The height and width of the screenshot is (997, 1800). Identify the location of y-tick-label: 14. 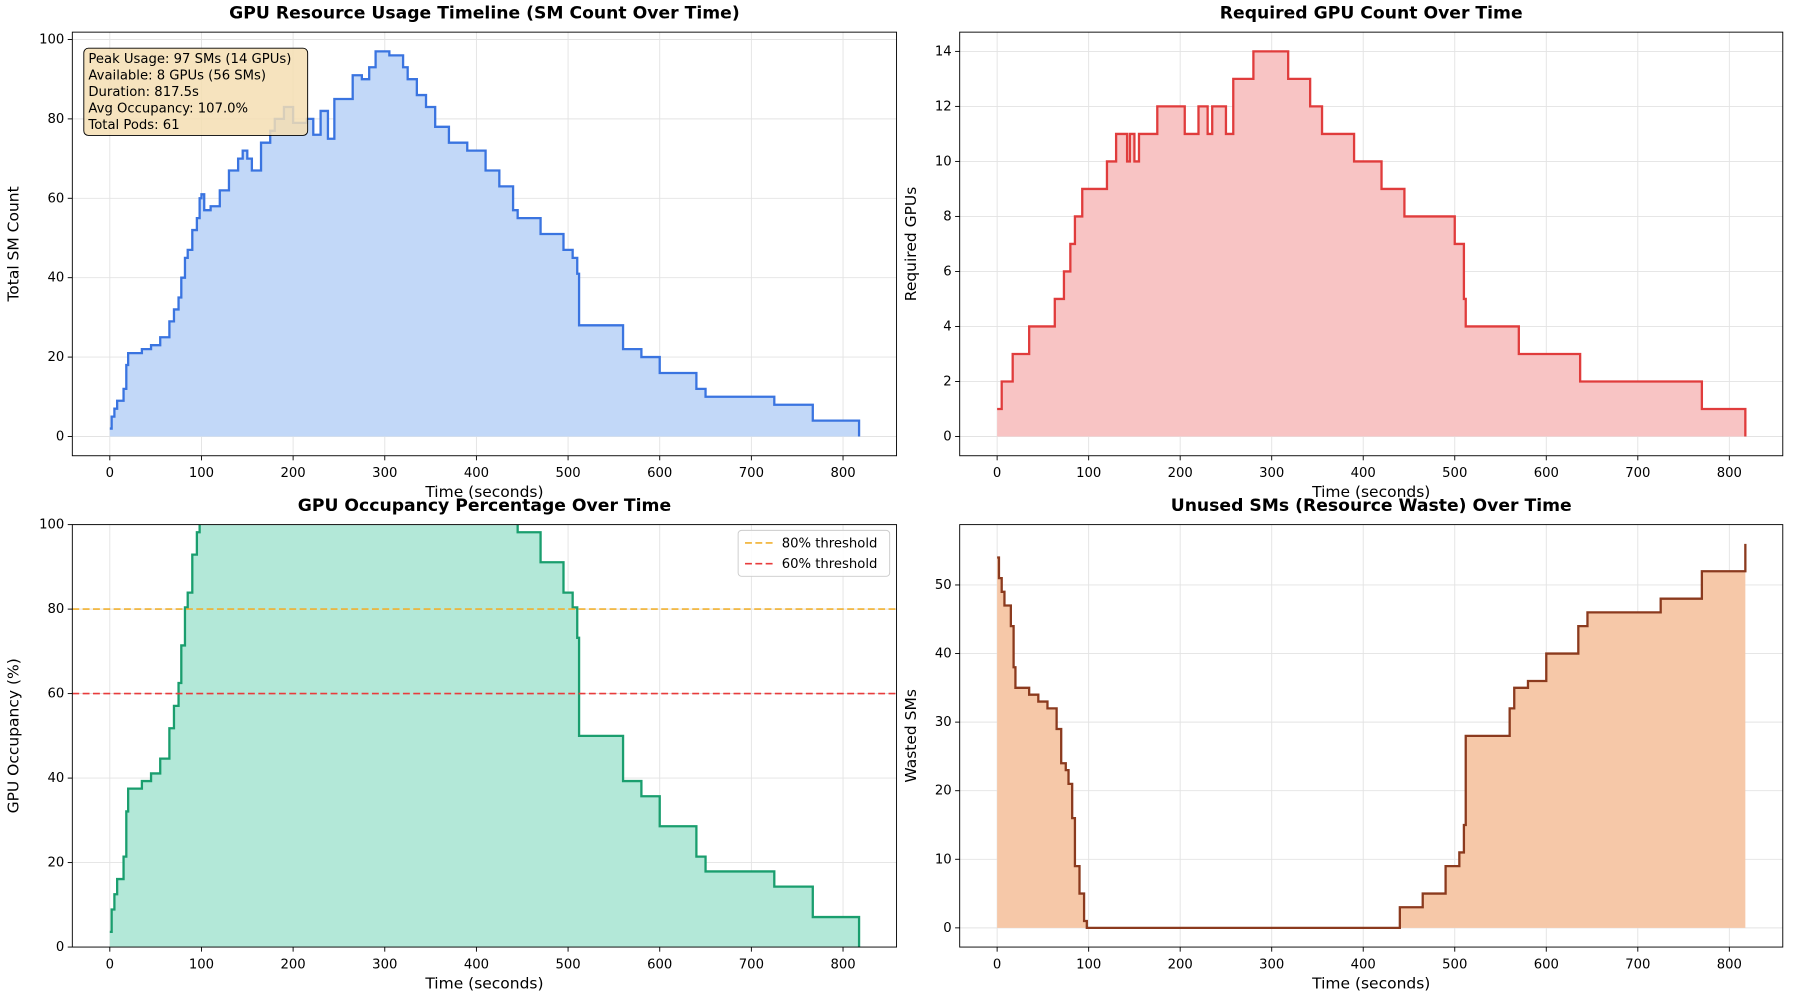
(943, 51).